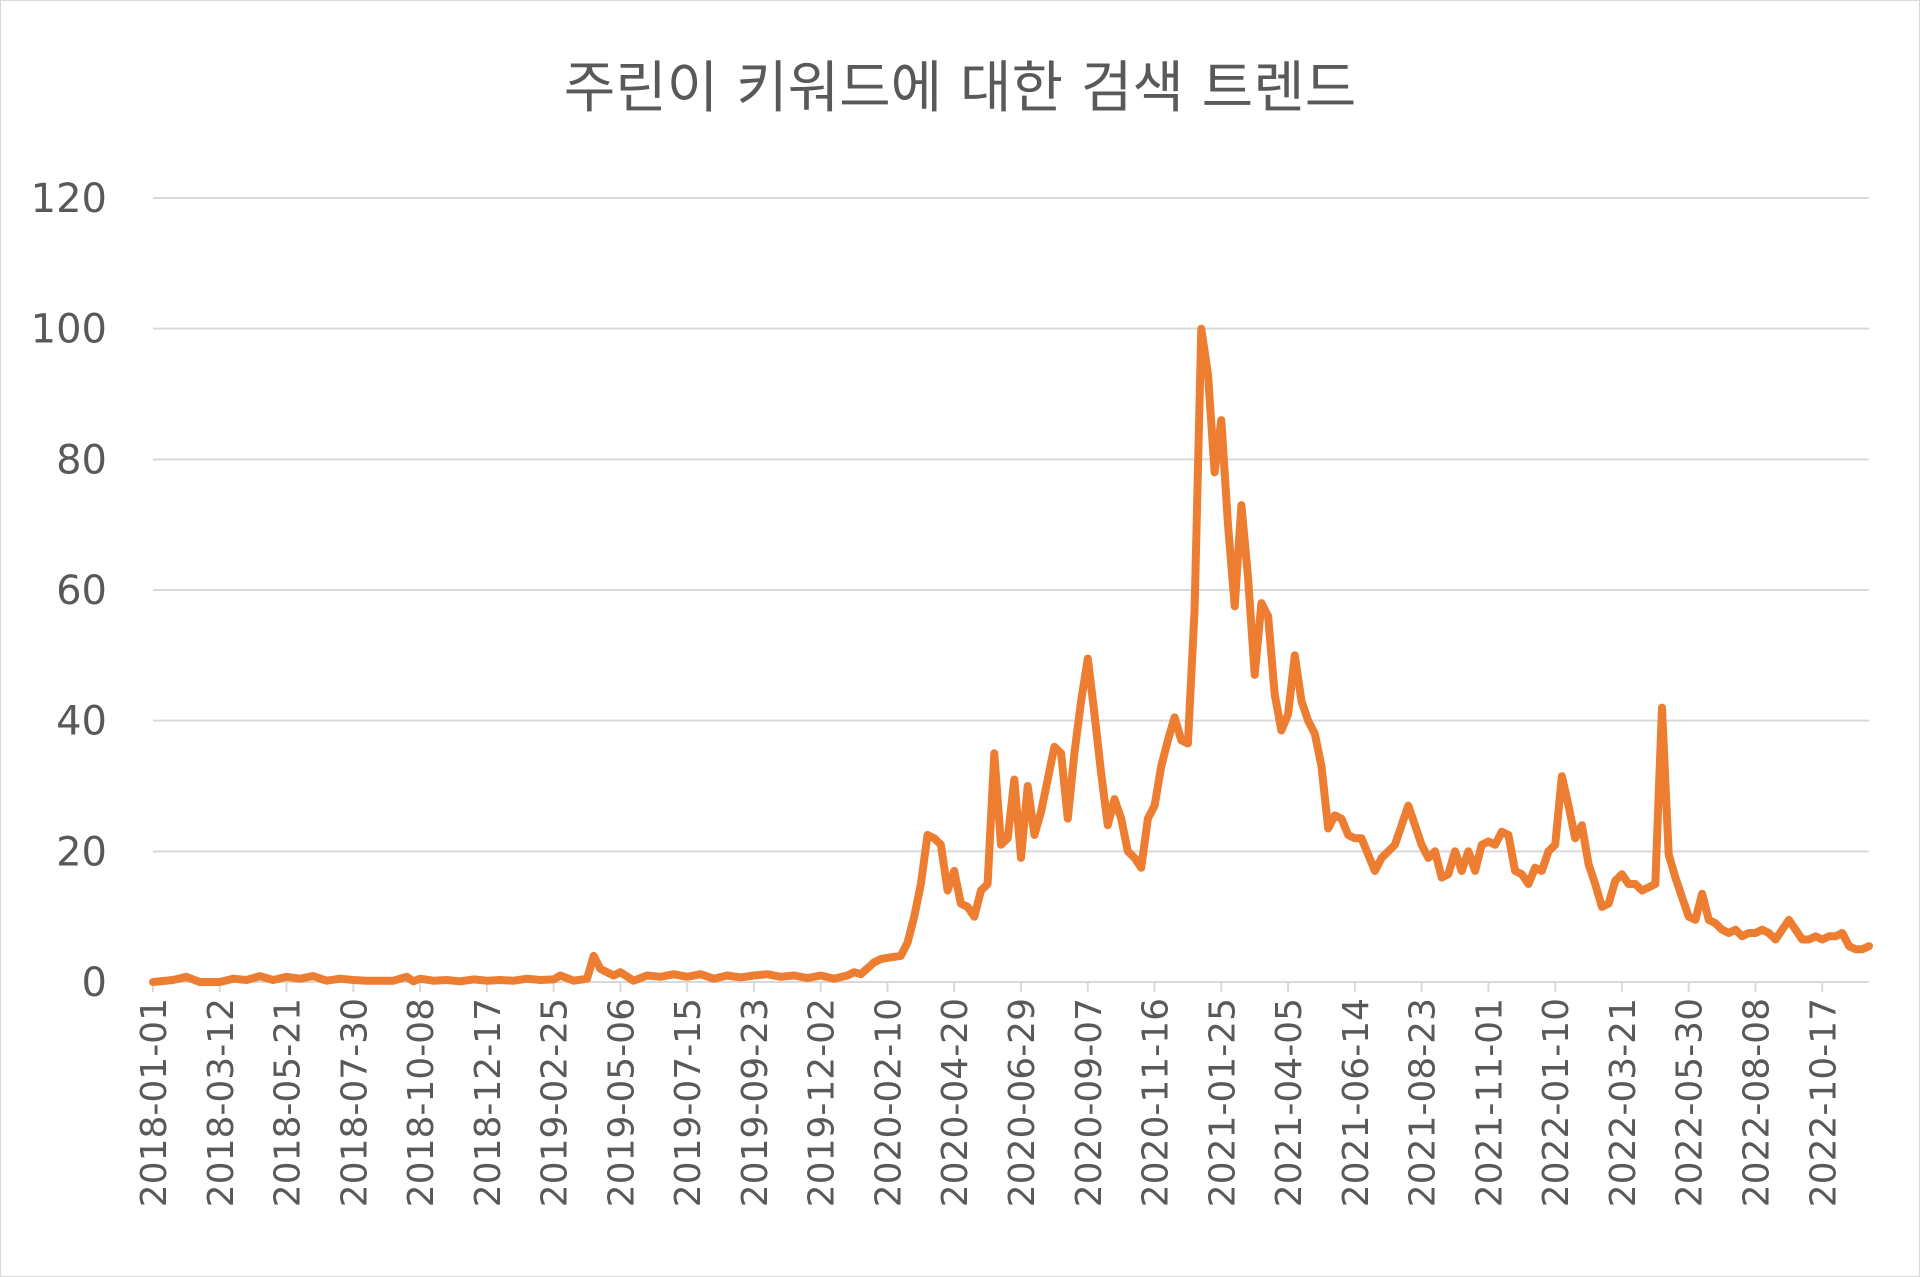 This screenshot has height=1277, width=1920. Describe the element at coordinates (1489, 1102) in the screenshot. I see `x-tick-label: 2021-11-01` at that location.